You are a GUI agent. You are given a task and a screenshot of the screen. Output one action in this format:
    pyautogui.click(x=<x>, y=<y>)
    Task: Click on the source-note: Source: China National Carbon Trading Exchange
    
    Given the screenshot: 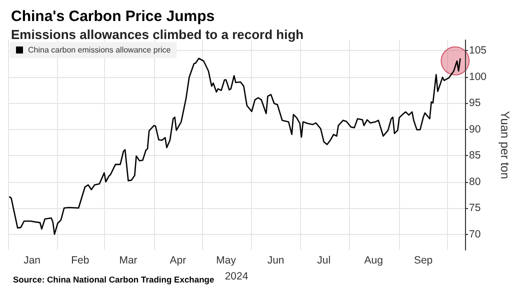 What is the action you would take?
    pyautogui.click(x=113, y=279)
    